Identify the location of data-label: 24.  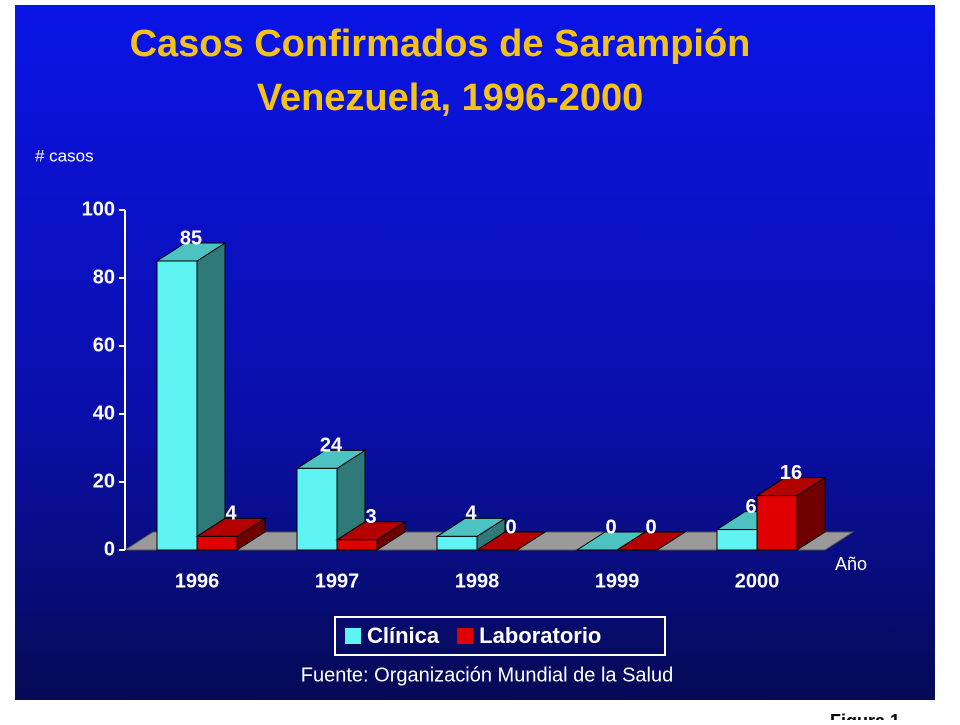
(331, 446).